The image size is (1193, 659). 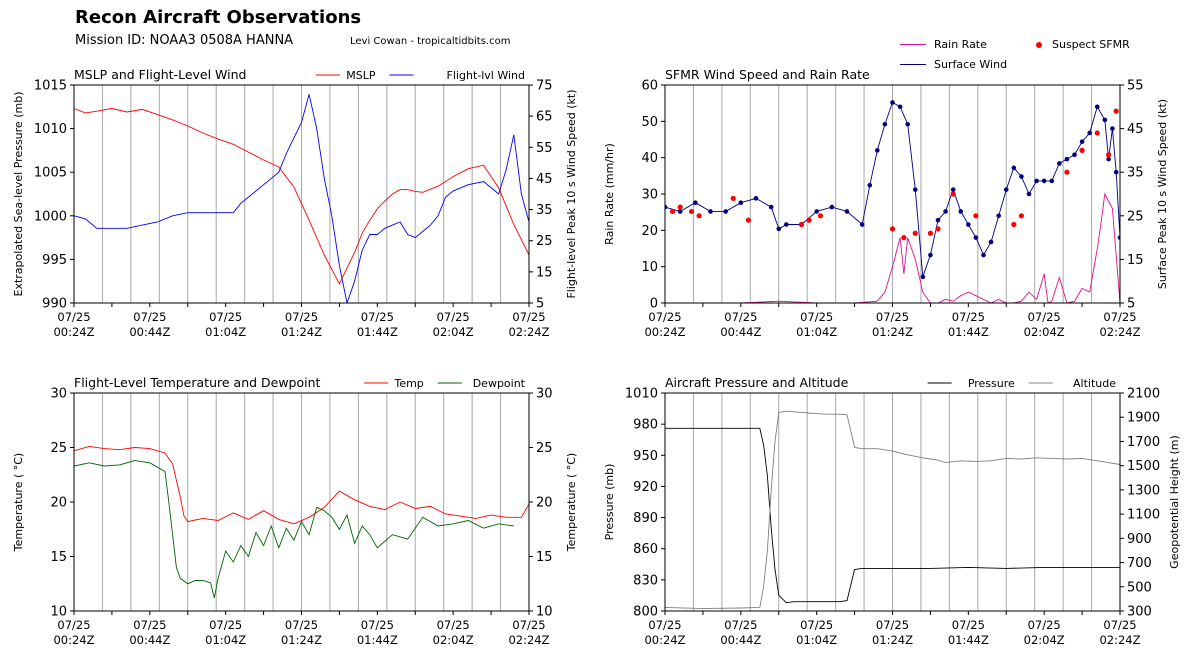 What do you see at coordinates (430, 41) in the screenshot?
I see `credit-text: Levi Cowan - tropicaltidbits.com` at bounding box center [430, 41].